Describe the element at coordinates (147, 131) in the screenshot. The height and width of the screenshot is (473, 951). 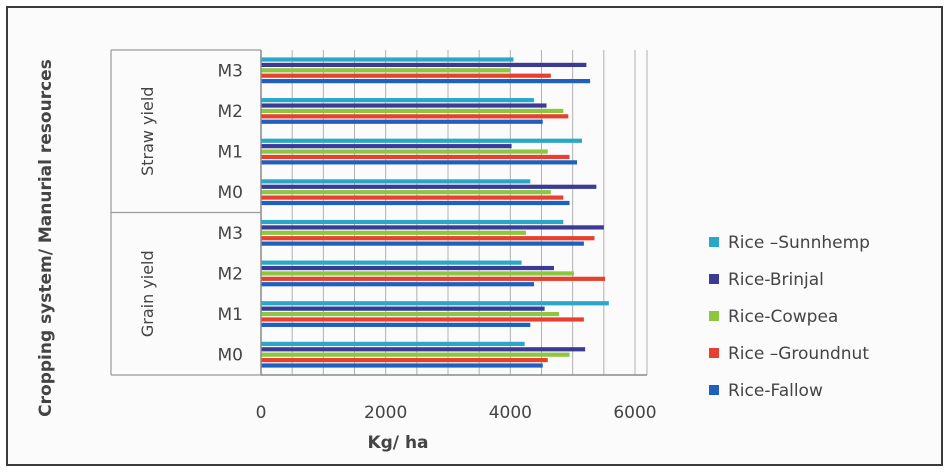
I see `group-label: Straw yield` at that location.